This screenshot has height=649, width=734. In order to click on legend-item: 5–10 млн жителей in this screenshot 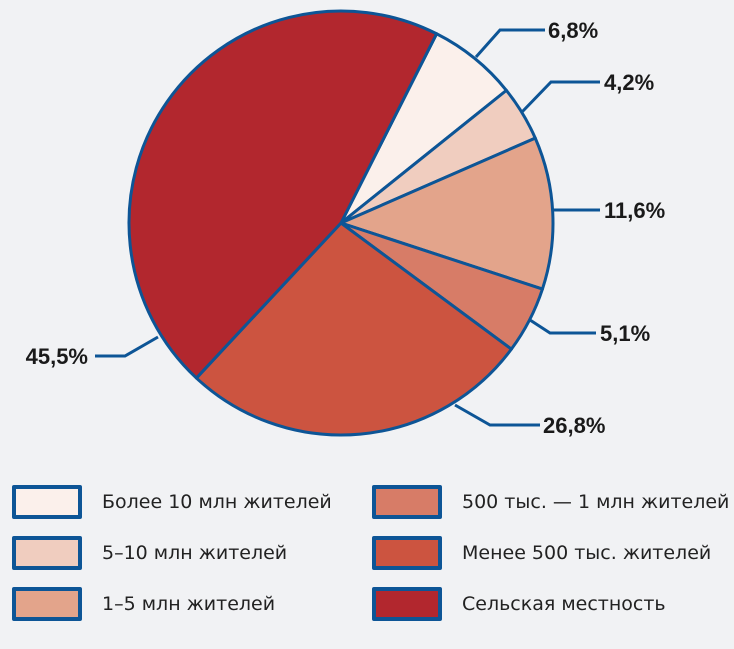, I will do `click(150, 553)`.